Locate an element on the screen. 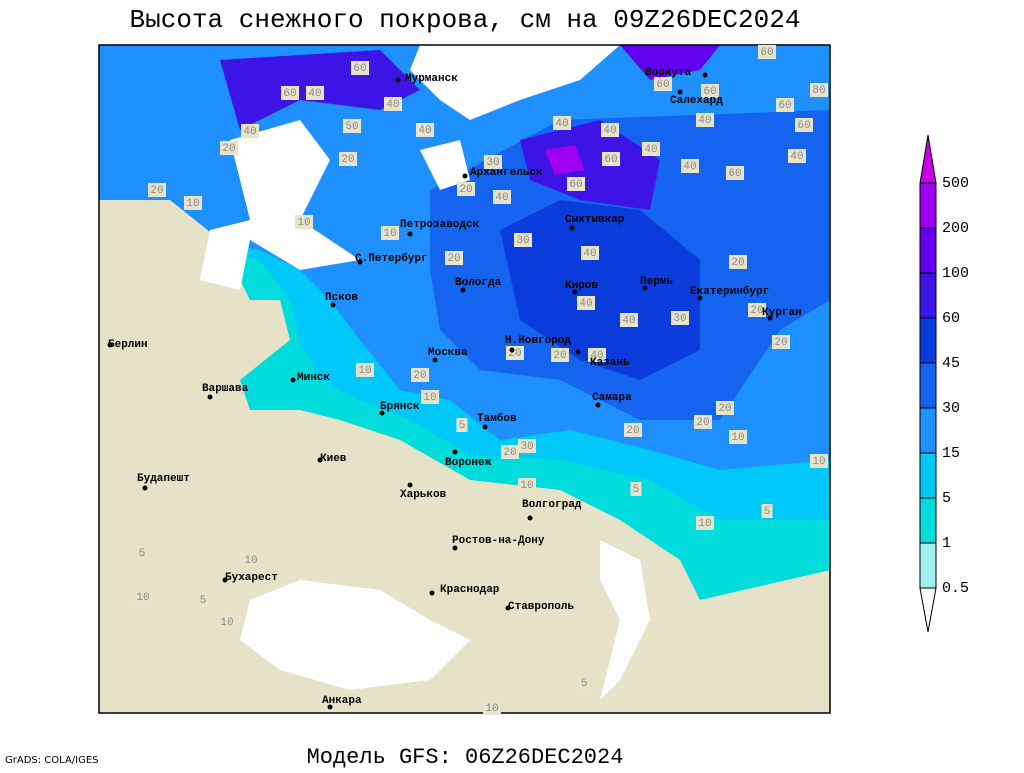 The height and width of the screenshot is (773, 1024). city-label: Варшава is located at coordinates (225, 389).